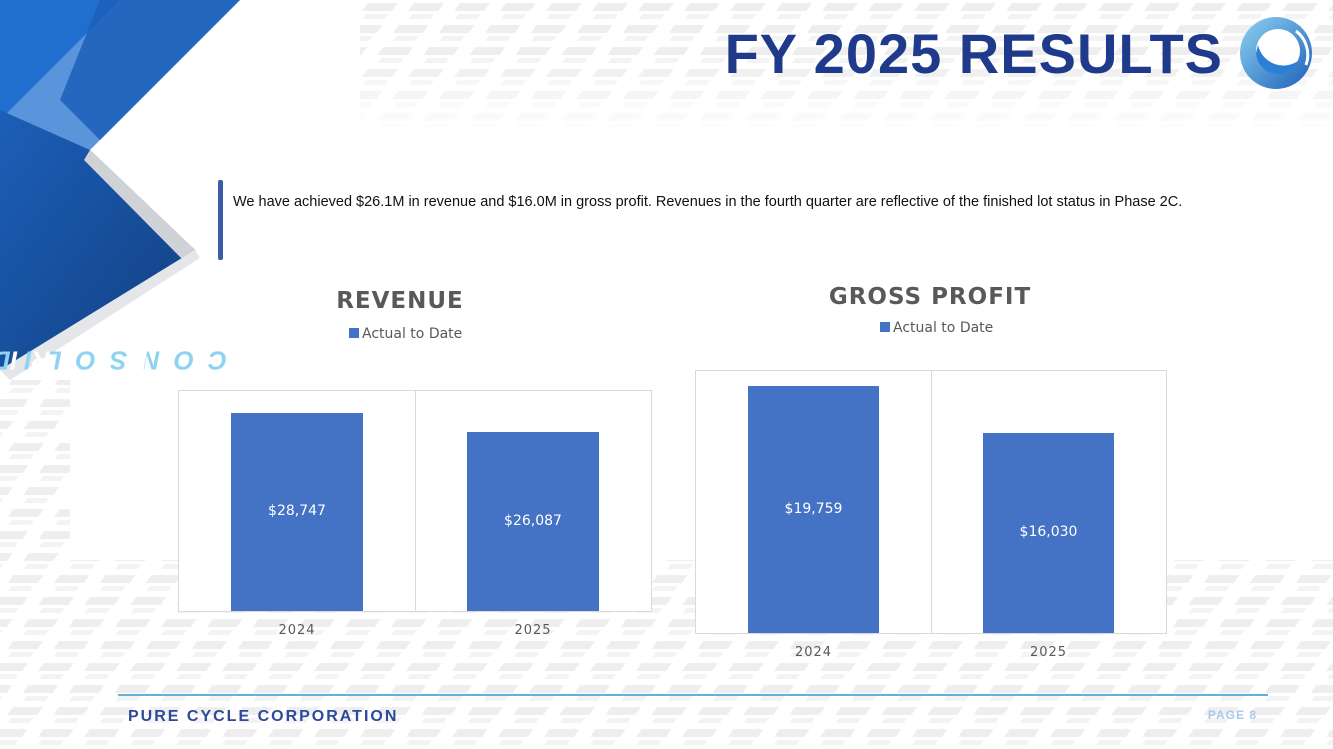 This screenshot has width=1333, height=749. I want to click on plot-area: $28,747 2024 $26,087 2025, so click(415, 514).